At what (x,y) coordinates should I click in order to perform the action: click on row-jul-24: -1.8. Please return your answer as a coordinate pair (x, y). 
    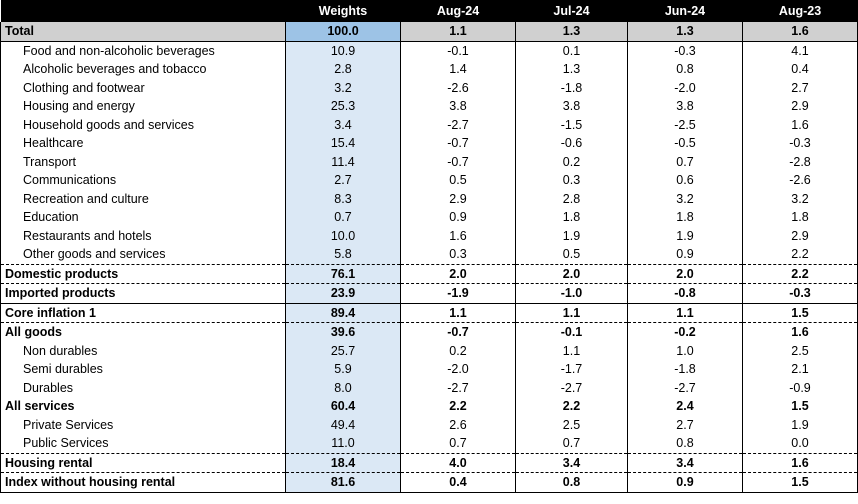
    Looking at the image, I should click on (571, 87).